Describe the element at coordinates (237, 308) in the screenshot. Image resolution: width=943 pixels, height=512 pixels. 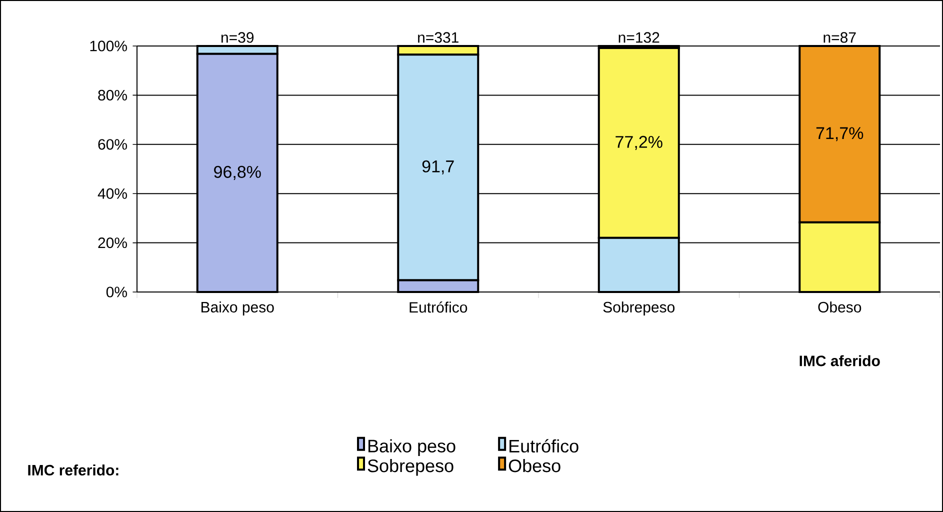
I see `x-tick-label: Baixo peso` at that location.